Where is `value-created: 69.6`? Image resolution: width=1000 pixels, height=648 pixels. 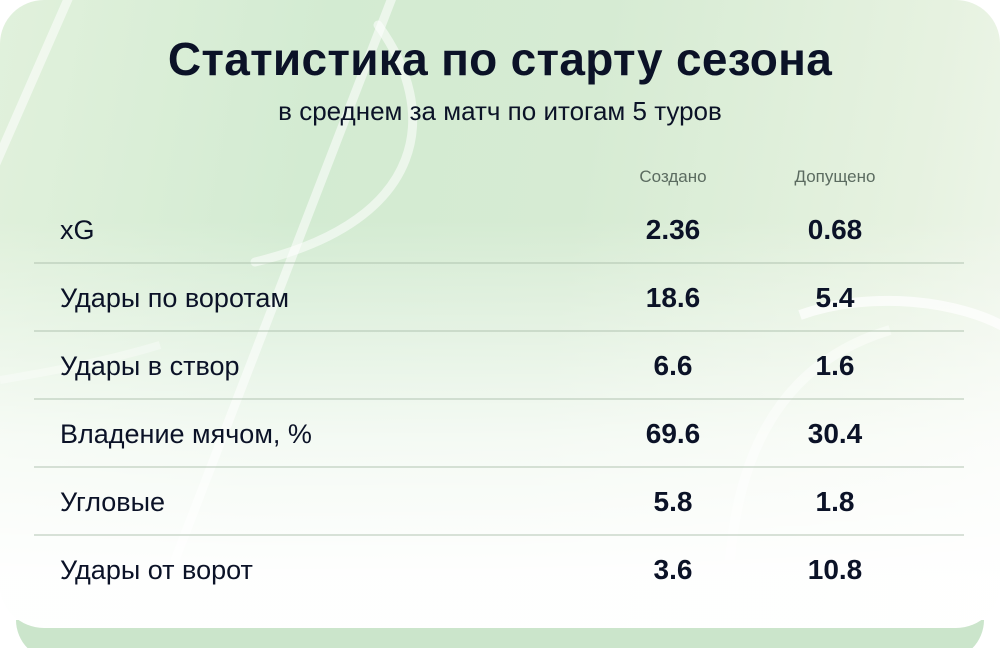
value-created: 69.6 is located at coordinates (673, 433).